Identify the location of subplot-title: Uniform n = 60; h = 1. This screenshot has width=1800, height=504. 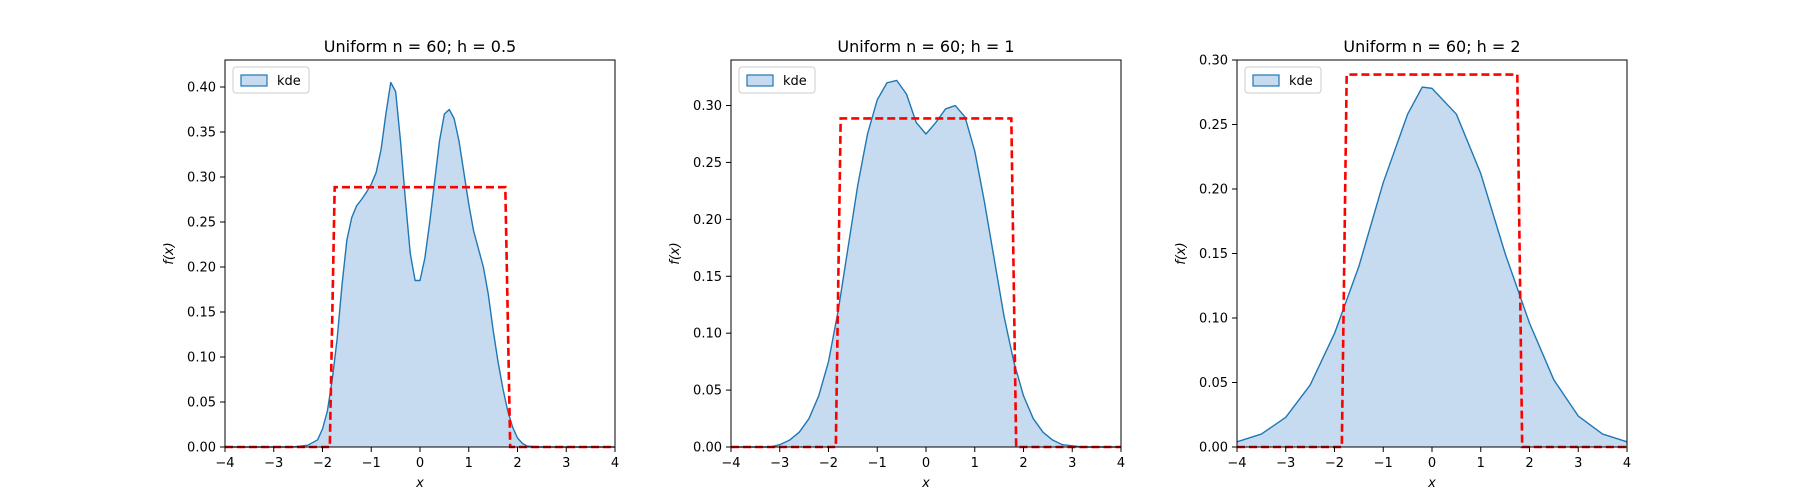
(925, 46).